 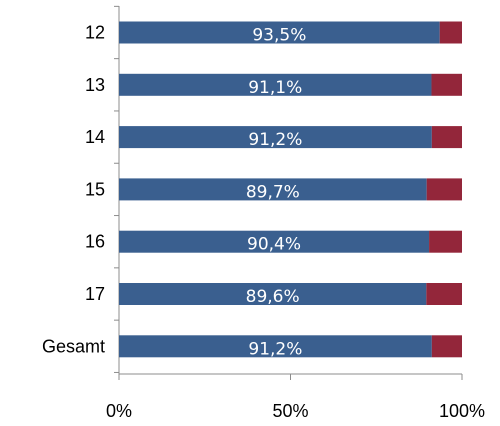 What do you see at coordinates (273, 297) in the screenshot?
I see `data-label: 89,6%` at bounding box center [273, 297].